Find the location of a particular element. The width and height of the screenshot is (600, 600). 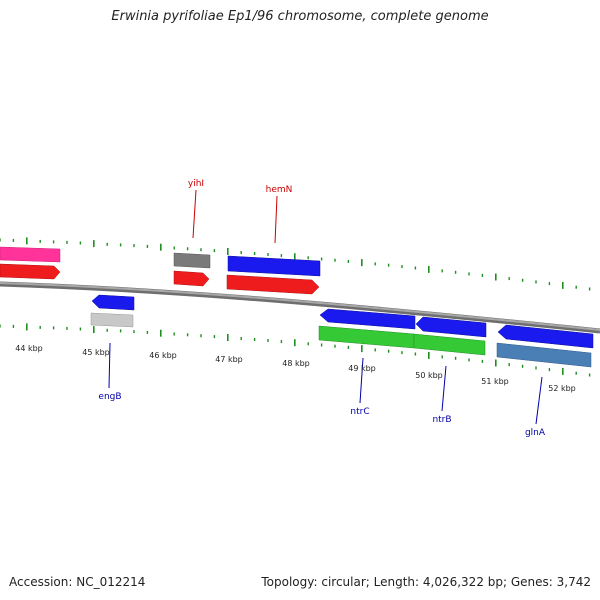

gene-label-ntrC: ntrC is located at coordinates (359, 412).